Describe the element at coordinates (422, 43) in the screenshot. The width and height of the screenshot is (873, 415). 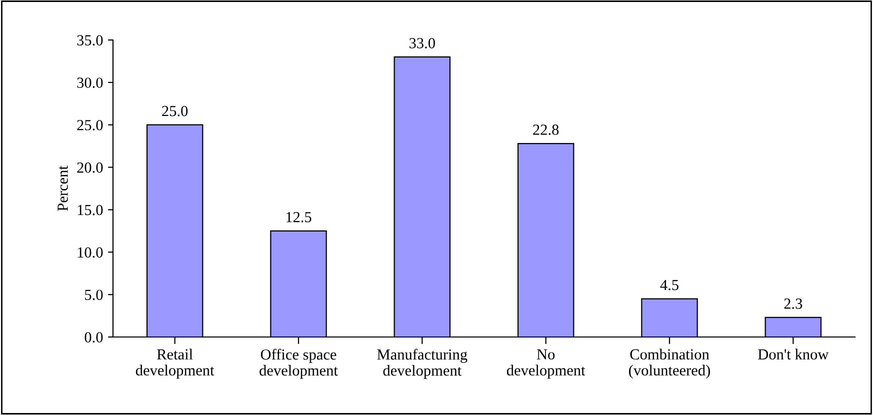
I see `data-label: 33.0` at that location.